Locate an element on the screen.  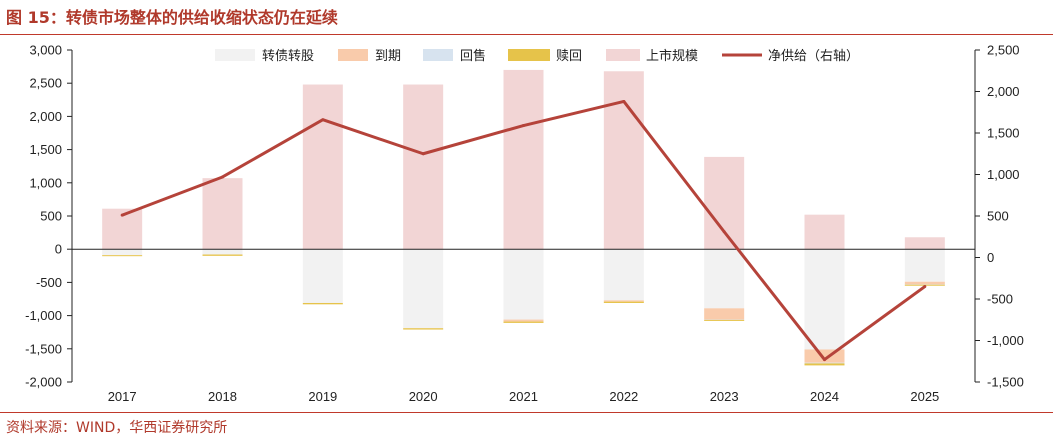
left-tick-label: 500 is located at coordinates (51, 216).